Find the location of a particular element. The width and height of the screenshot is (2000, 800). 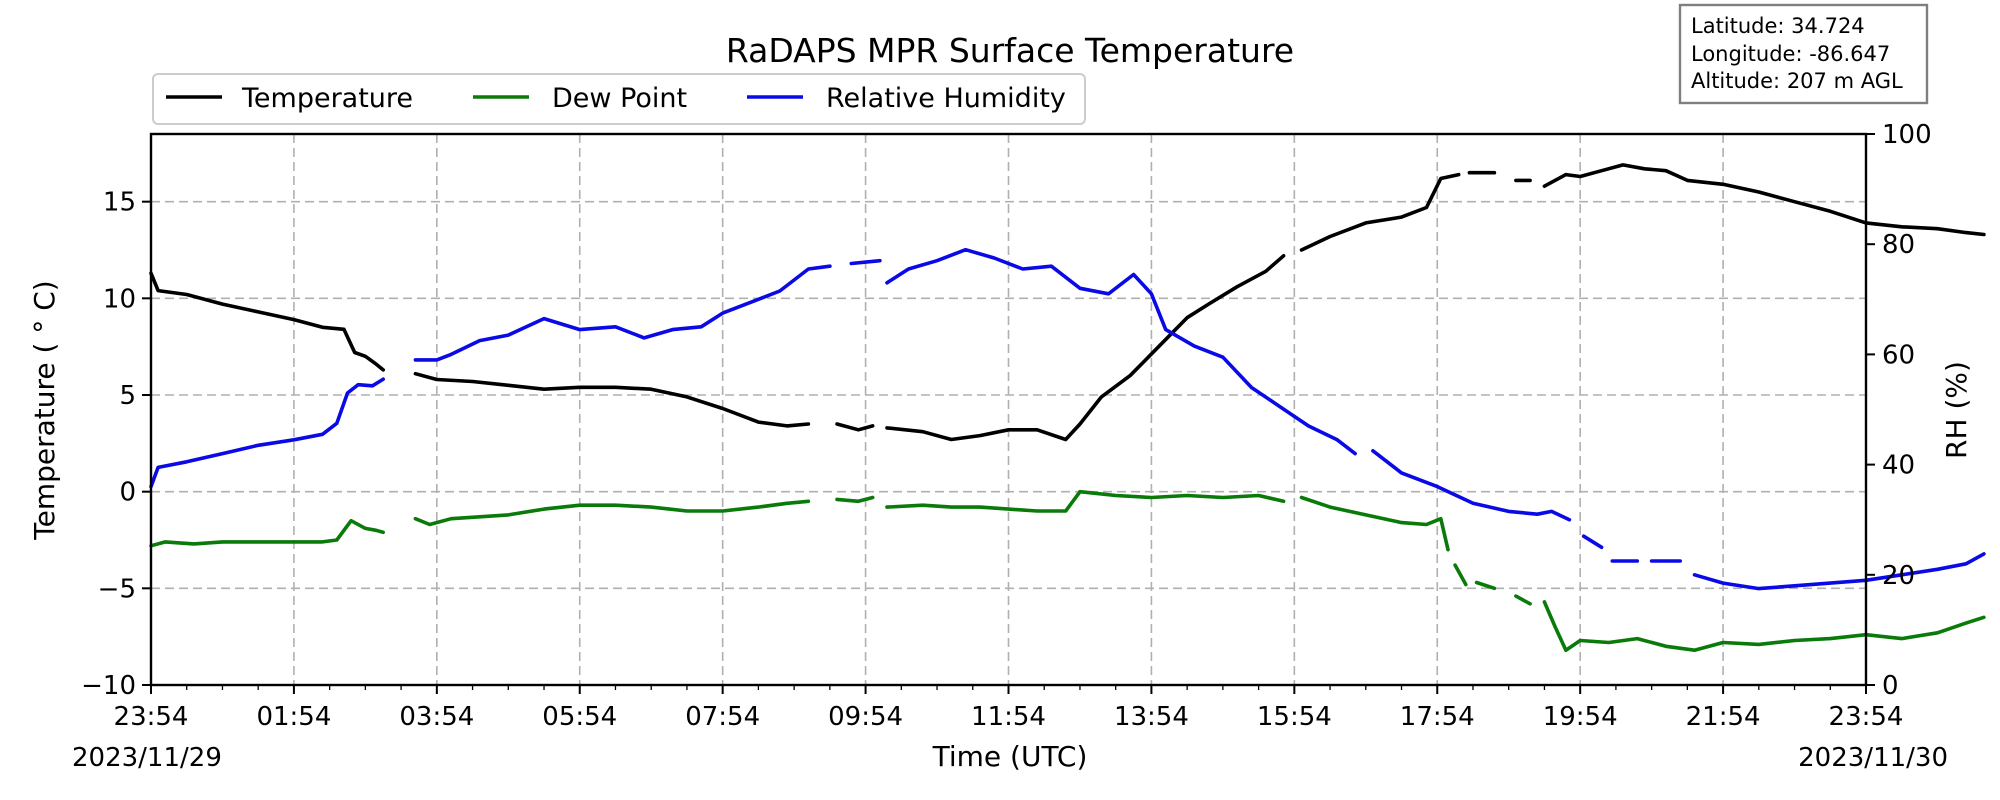

y-tick-label: 5 is located at coordinates (127, 396).